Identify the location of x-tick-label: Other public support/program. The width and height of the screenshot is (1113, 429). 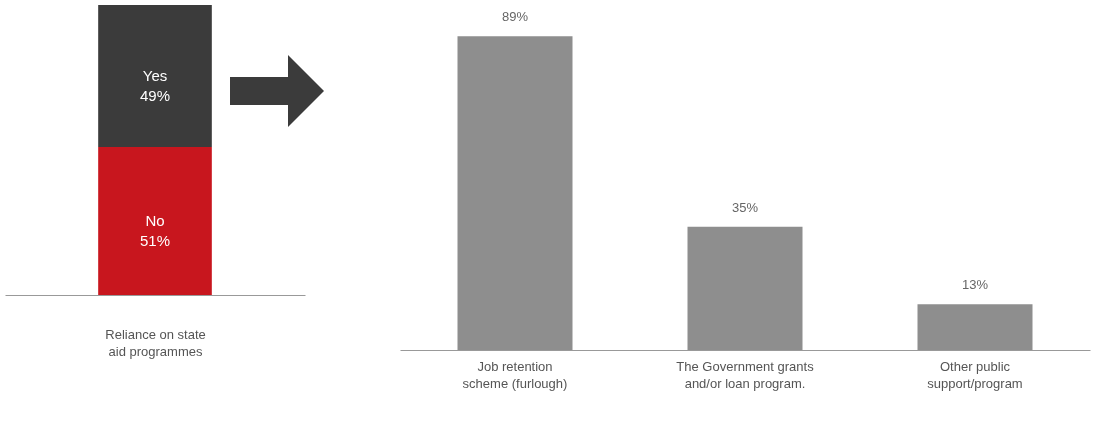
(975, 374).